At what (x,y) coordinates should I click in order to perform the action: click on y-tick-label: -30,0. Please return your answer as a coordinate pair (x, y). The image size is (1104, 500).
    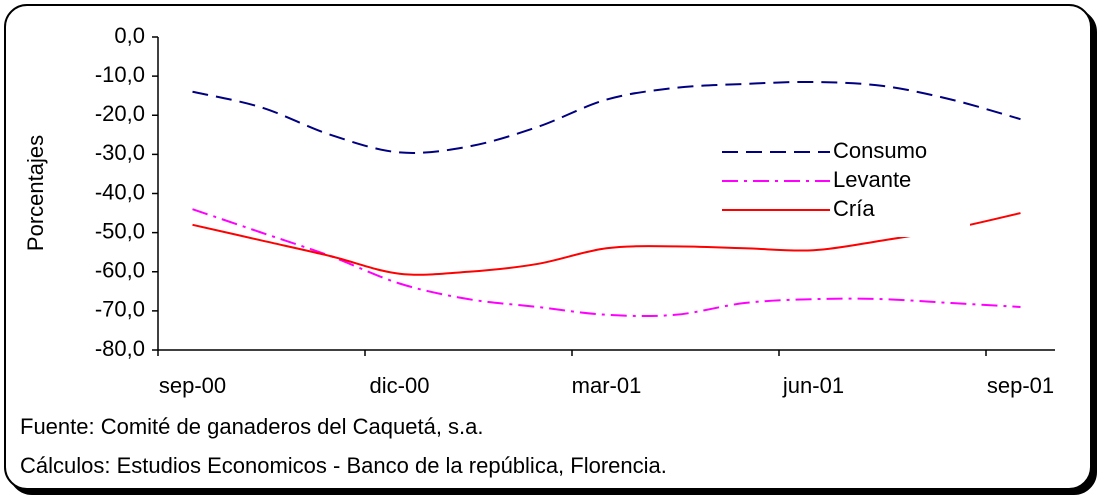
    Looking at the image, I should click on (120, 152).